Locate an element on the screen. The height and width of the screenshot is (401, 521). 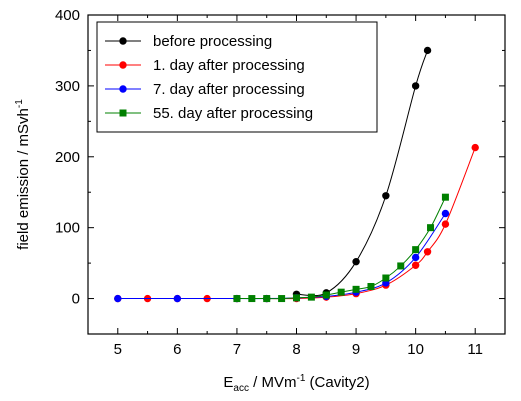
x-tick-label: 5 is located at coordinates (118, 349).